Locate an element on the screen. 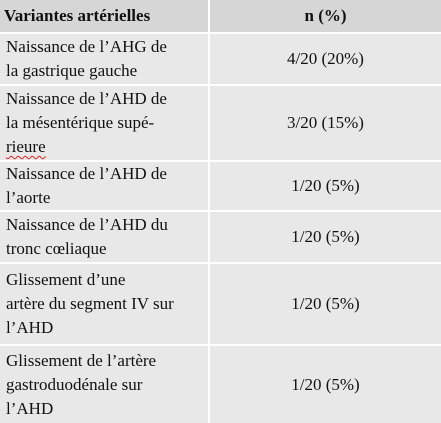 The height and width of the screenshot is (423, 441). label-line: Glissement d’une is located at coordinates (66, 279).